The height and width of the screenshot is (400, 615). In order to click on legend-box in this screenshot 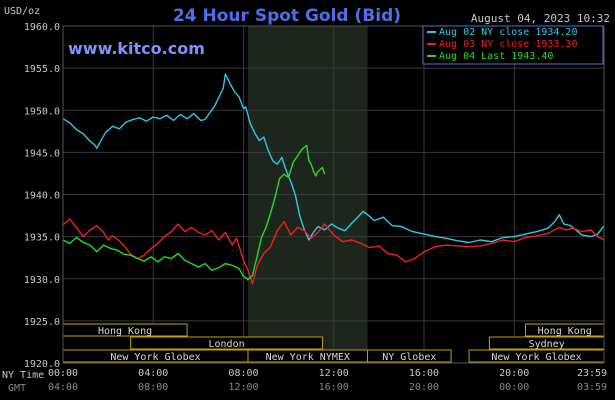, I will do `click(513, 45)`.